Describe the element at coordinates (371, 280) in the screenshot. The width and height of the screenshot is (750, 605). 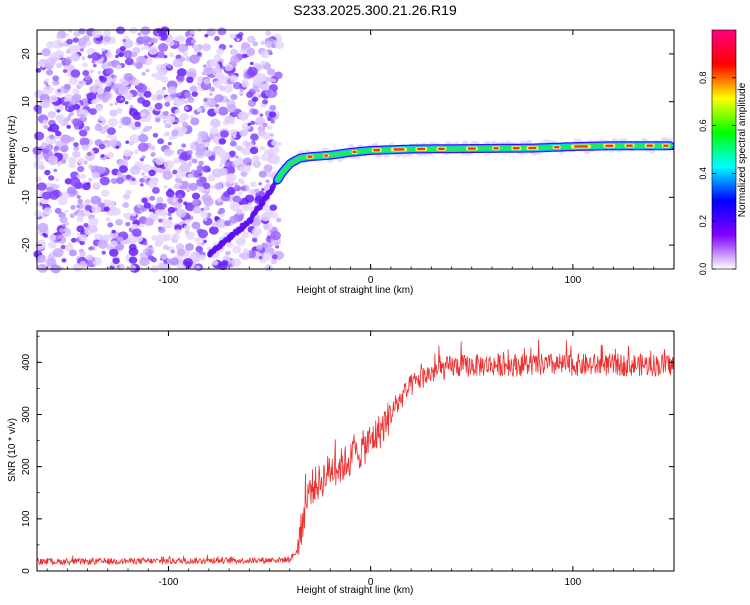
I see `spectrogram-xtick-label: 0` at that location.